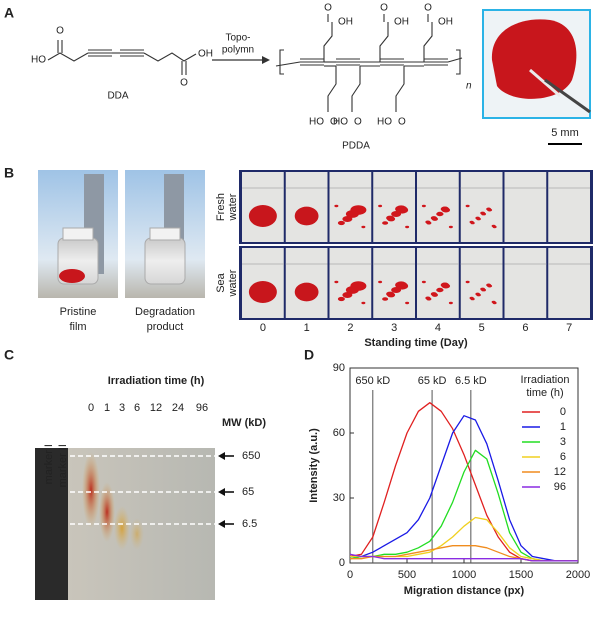 The width and height of the screenshot is (599, 617). I want to click on panel-label: D, so click(309, 355).